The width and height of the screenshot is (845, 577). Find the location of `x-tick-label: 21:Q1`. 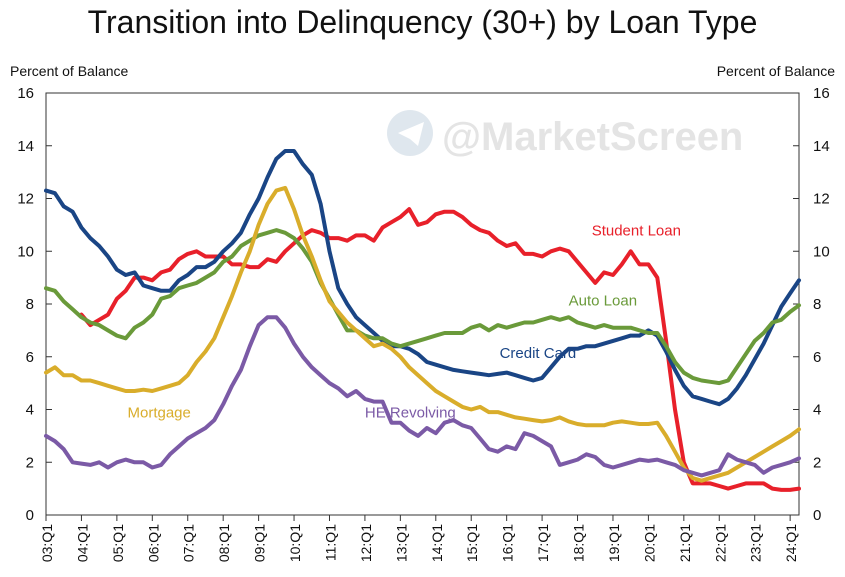

x-tick-label: 21:Q1 is located at coordinates (685, 543).